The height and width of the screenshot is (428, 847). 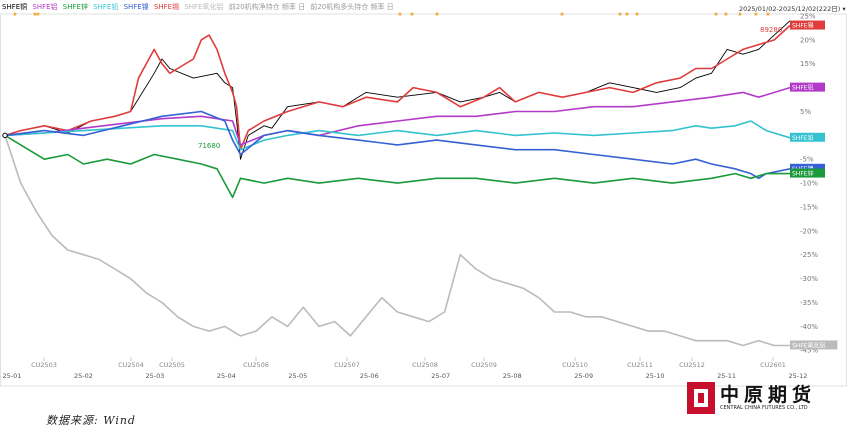 What do you see at coordinates (809, 207) in the screenshot?
I see `y-tick-label: -15%` at bounding box center [809, 207].